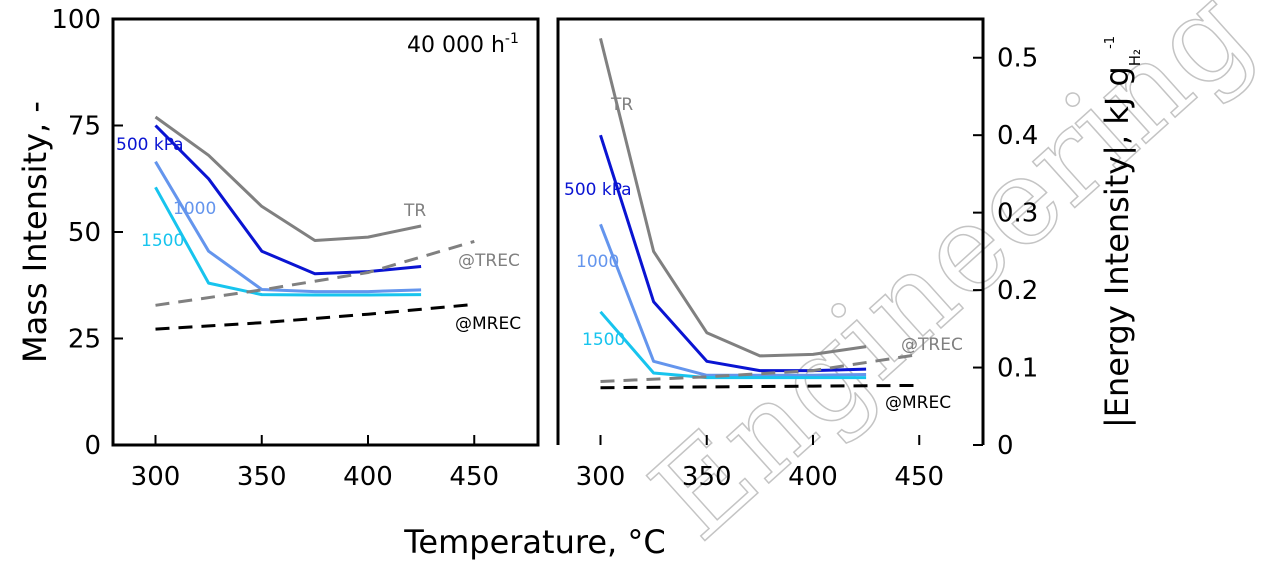  What do you see at coordinates (1017, 291) in the screenshot?
I see `y-tick-label: 0.2` at bounding box center [1017, 291].